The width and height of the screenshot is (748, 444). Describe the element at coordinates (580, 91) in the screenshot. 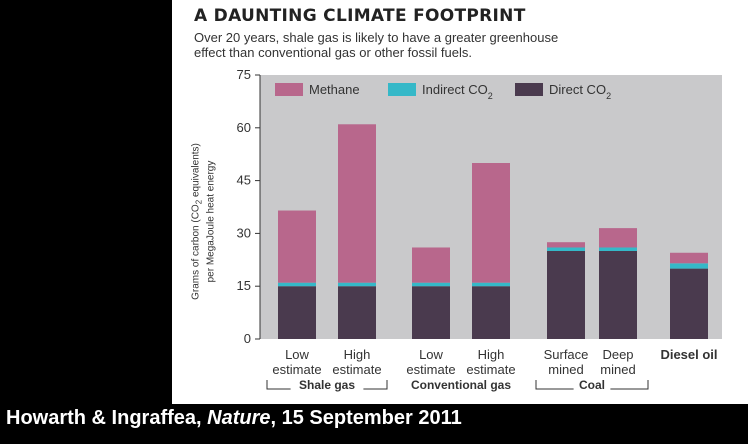

I see `legend-label: Direct CO2` at that location.